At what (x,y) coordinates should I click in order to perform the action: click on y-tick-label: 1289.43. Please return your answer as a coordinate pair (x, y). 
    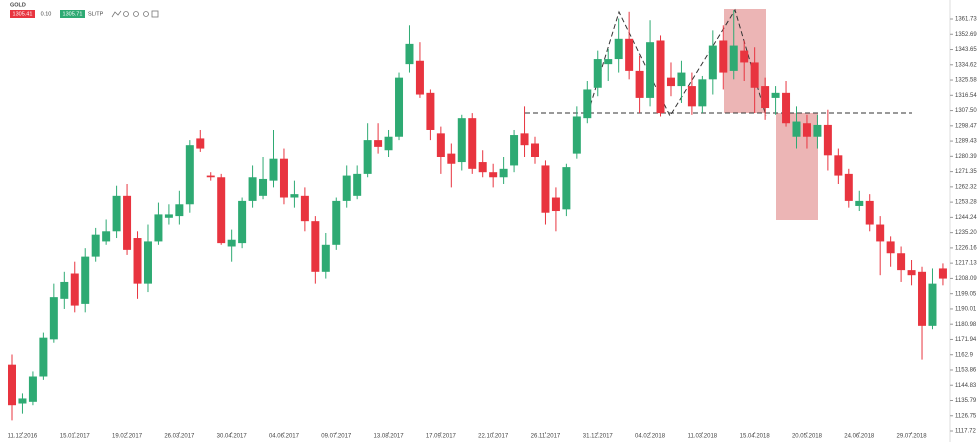
    Looking at the image, I should click on (966, 142).